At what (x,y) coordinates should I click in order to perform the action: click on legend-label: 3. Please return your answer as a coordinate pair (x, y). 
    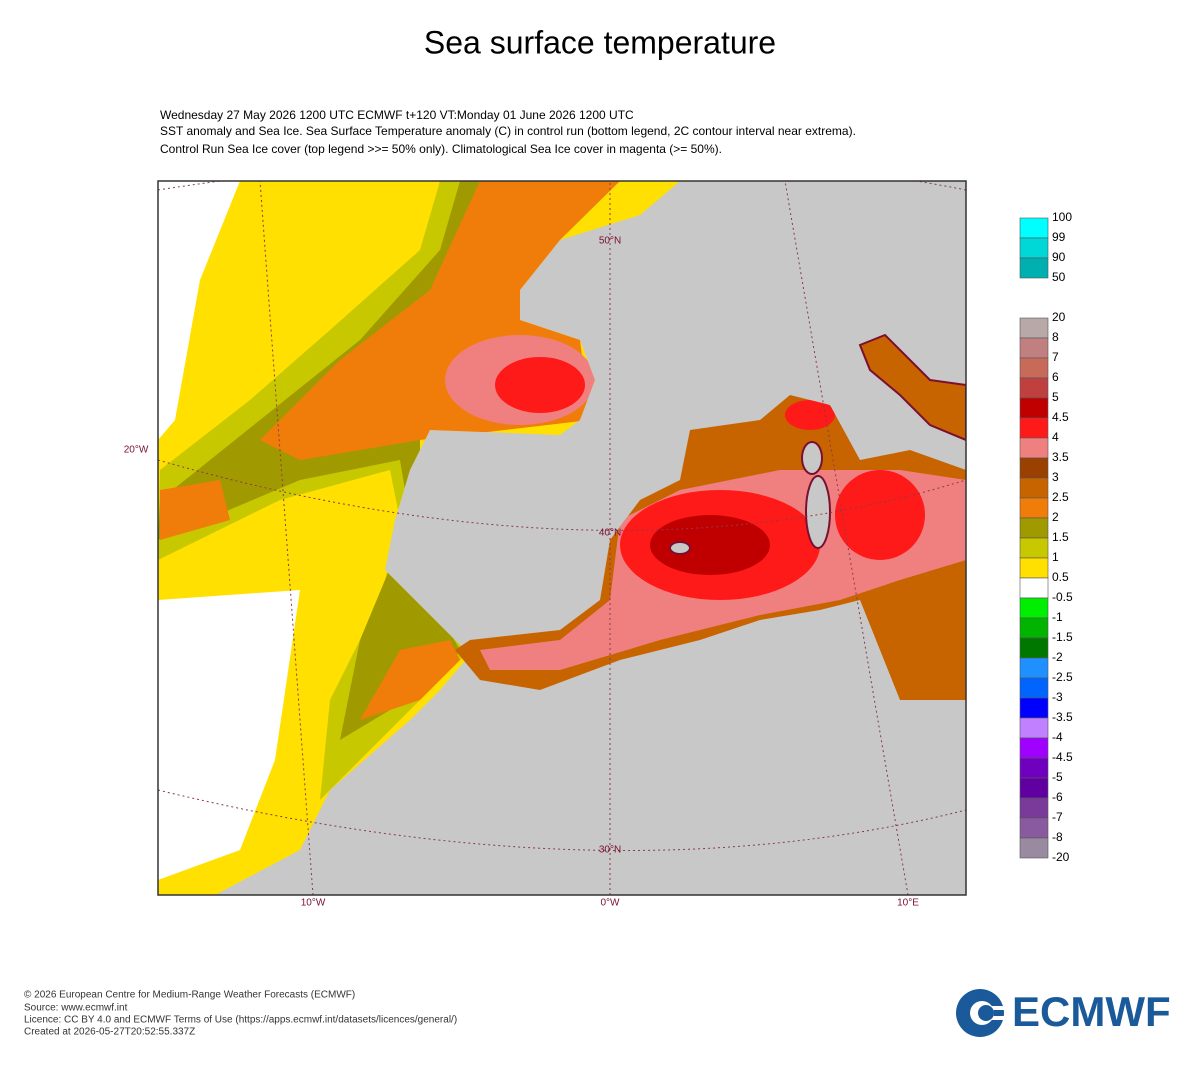
    Looking at the image, I should click on (1055, 477).